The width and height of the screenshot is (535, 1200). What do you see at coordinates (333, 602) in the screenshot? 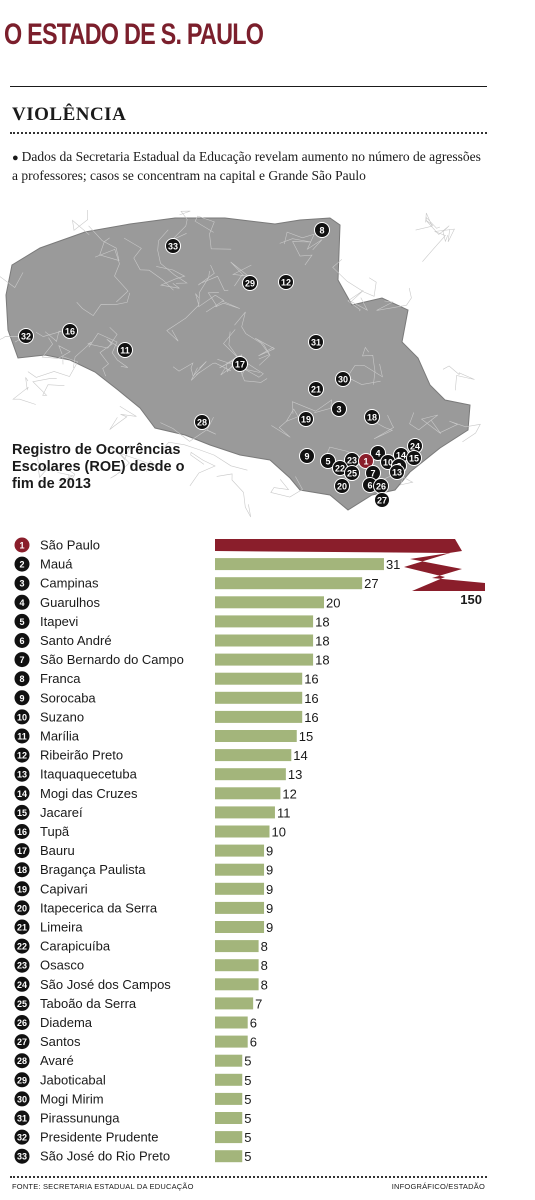
I see `value-label: 20` at bounding box center [333, 602].